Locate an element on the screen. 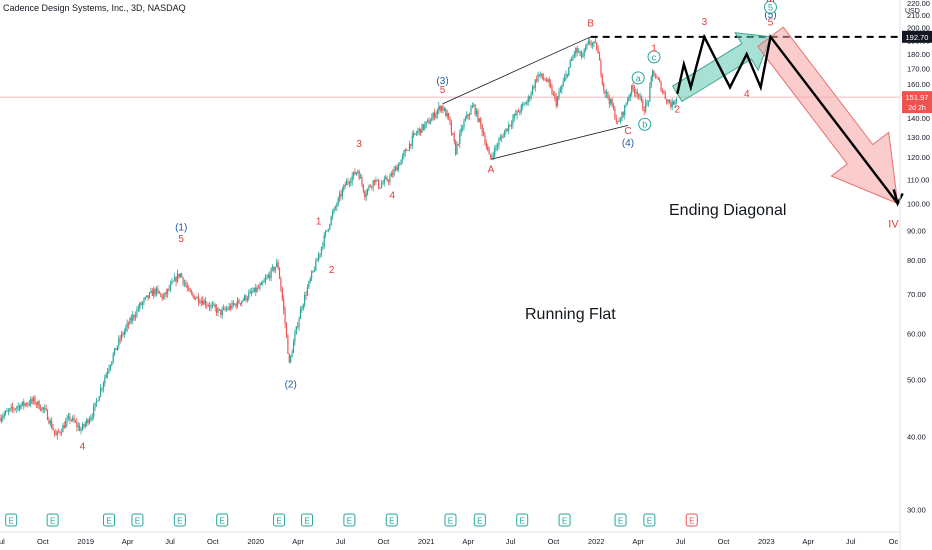 Image resolution: width=932 pixels, height=550 pixels. wave-label: 5 is located at coordinates (770, 8).